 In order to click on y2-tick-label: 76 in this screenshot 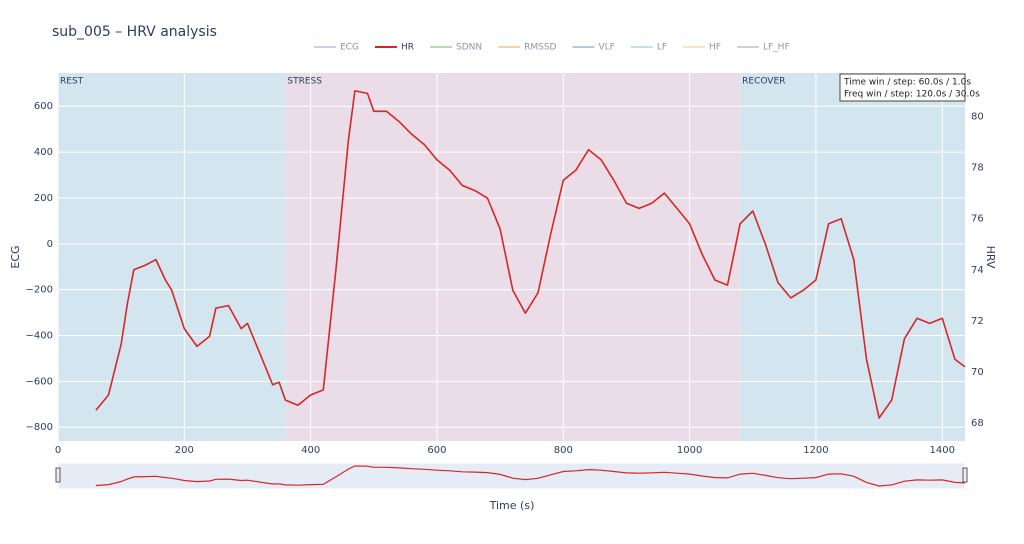, I will do `click(977, 219)`.